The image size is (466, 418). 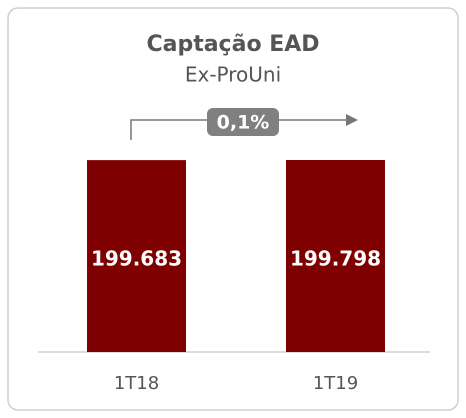 What do you see at coordinates (232, 44) in the screenshot?
I see `chart-title: Captação EAD` at bounding box center [232, 44].